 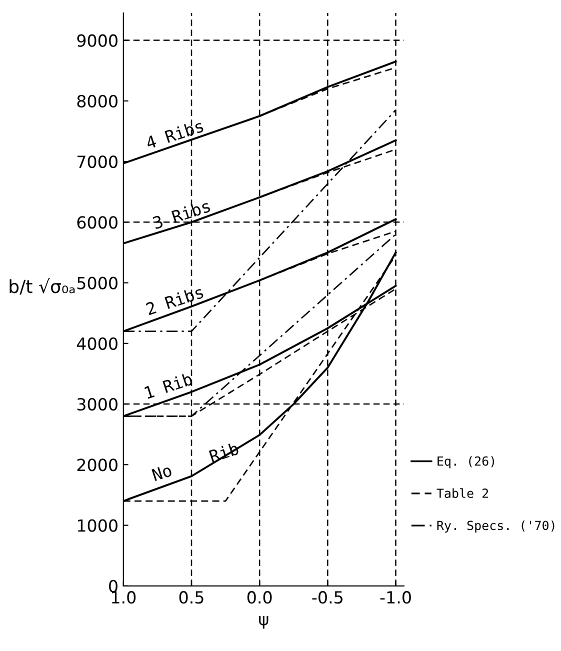 What do you see at coordinates (259, 597) in the screenshot?
I see `x-tick-label: 0.0` at bounding box center [259, 597].